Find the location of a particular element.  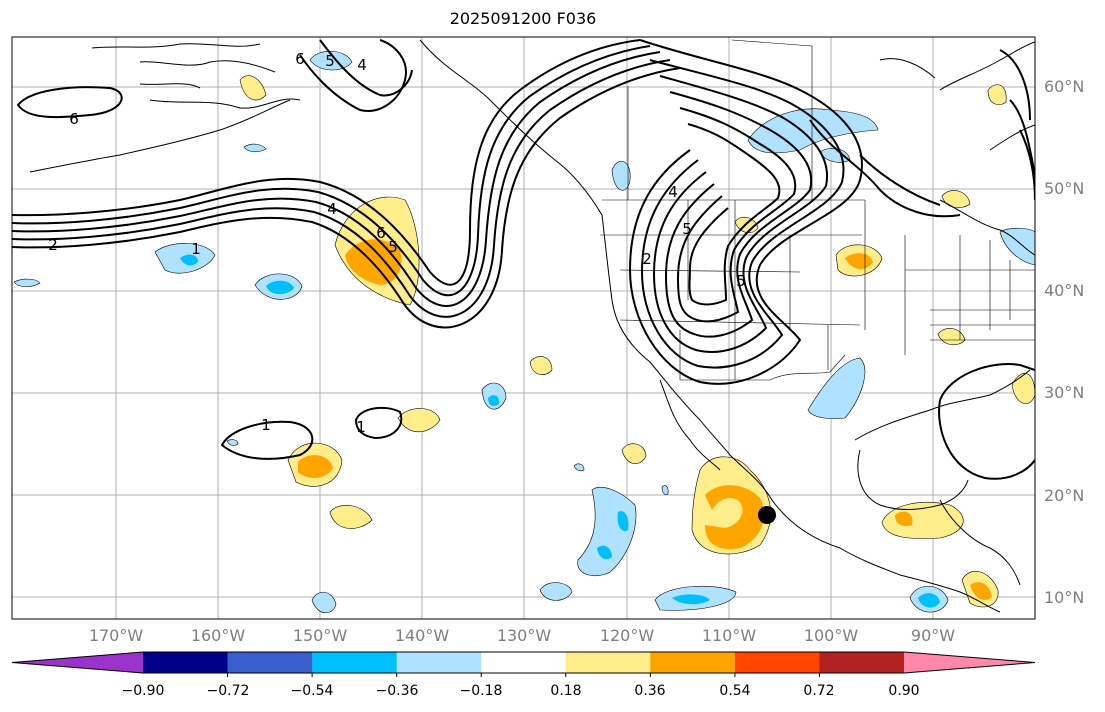

colorbar-outline is located at coordinates (523, 662).